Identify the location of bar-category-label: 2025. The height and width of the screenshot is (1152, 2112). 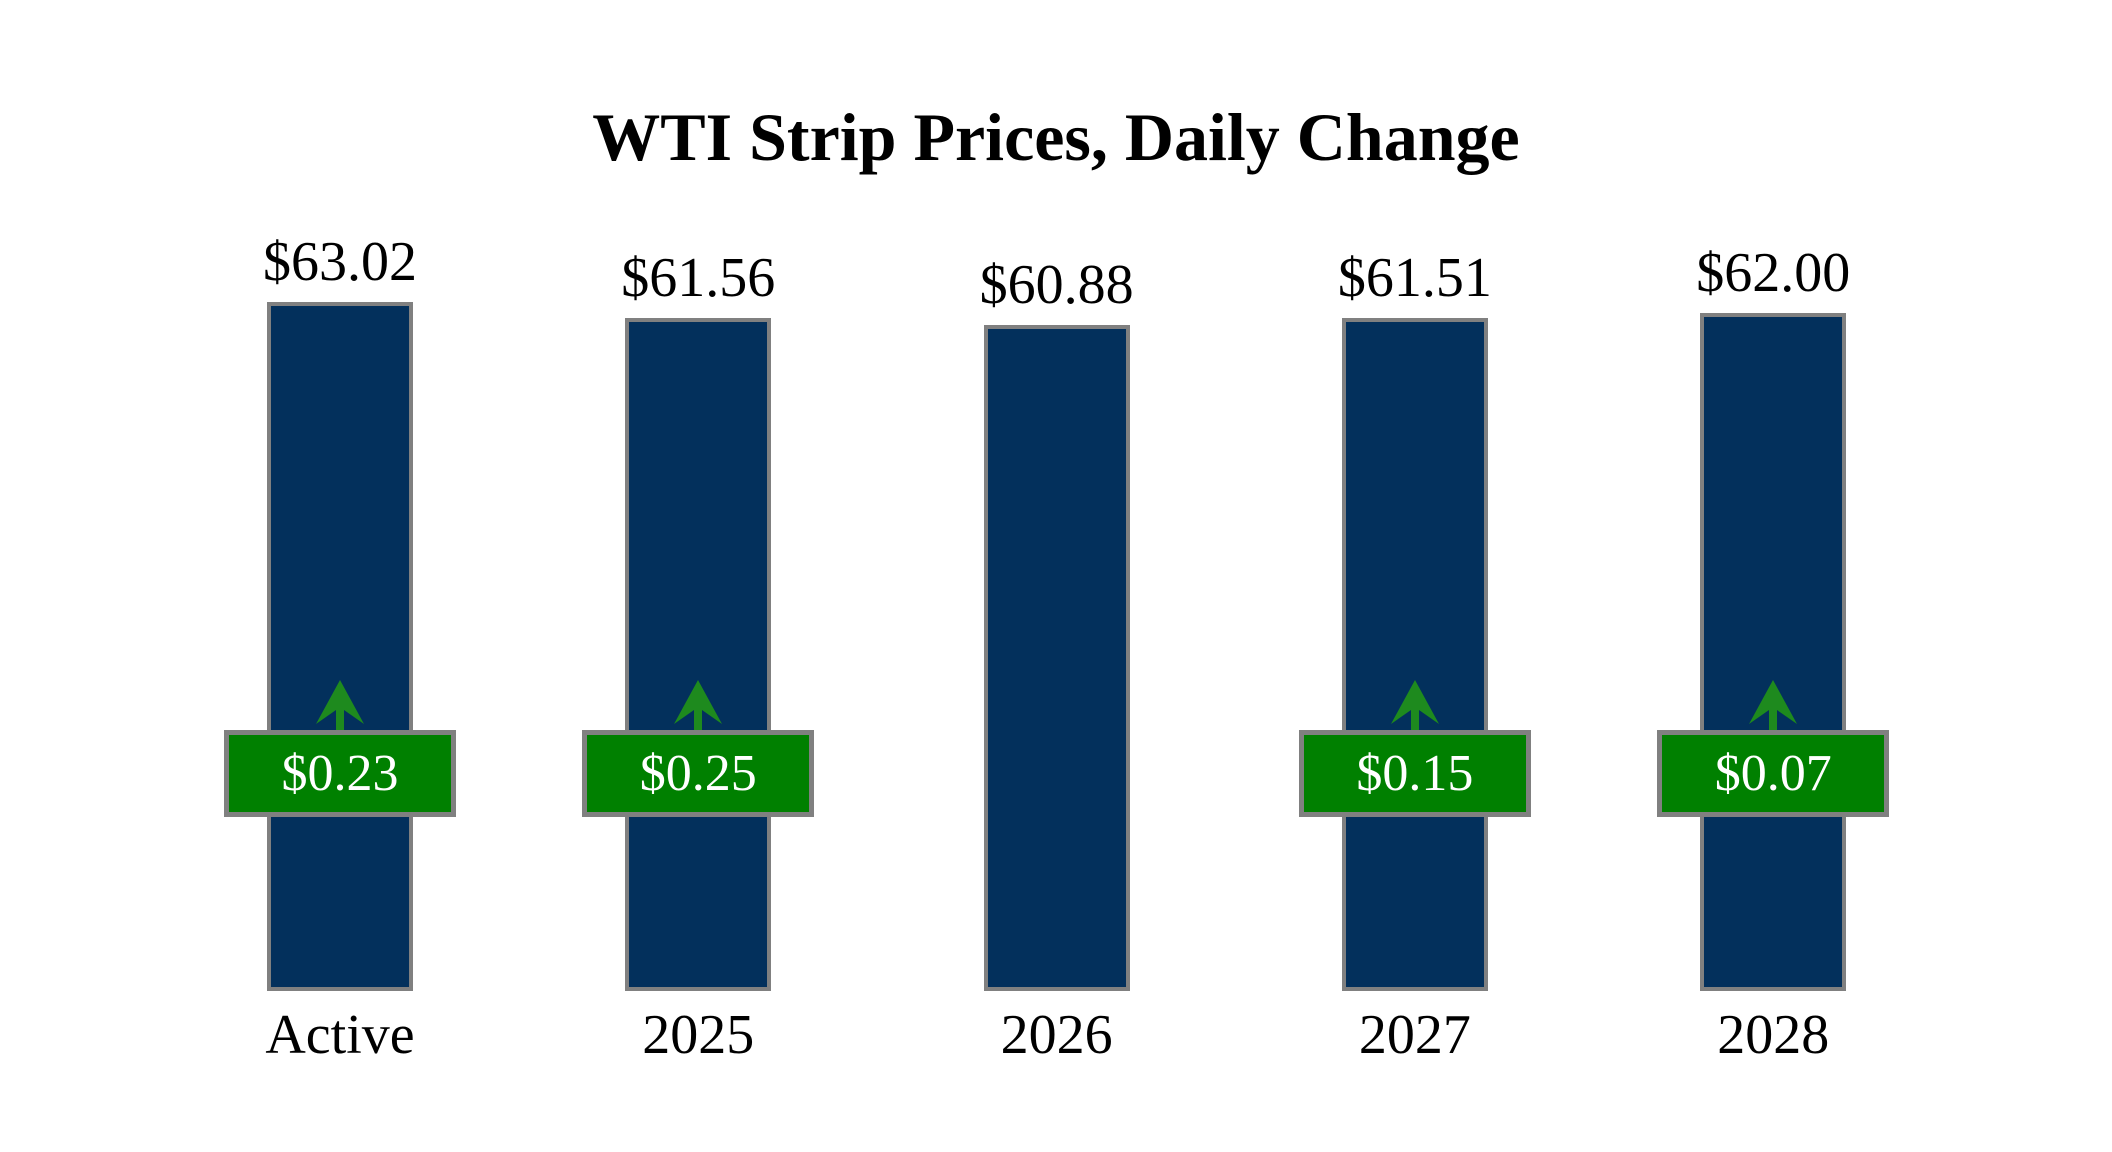
(698, 1035).